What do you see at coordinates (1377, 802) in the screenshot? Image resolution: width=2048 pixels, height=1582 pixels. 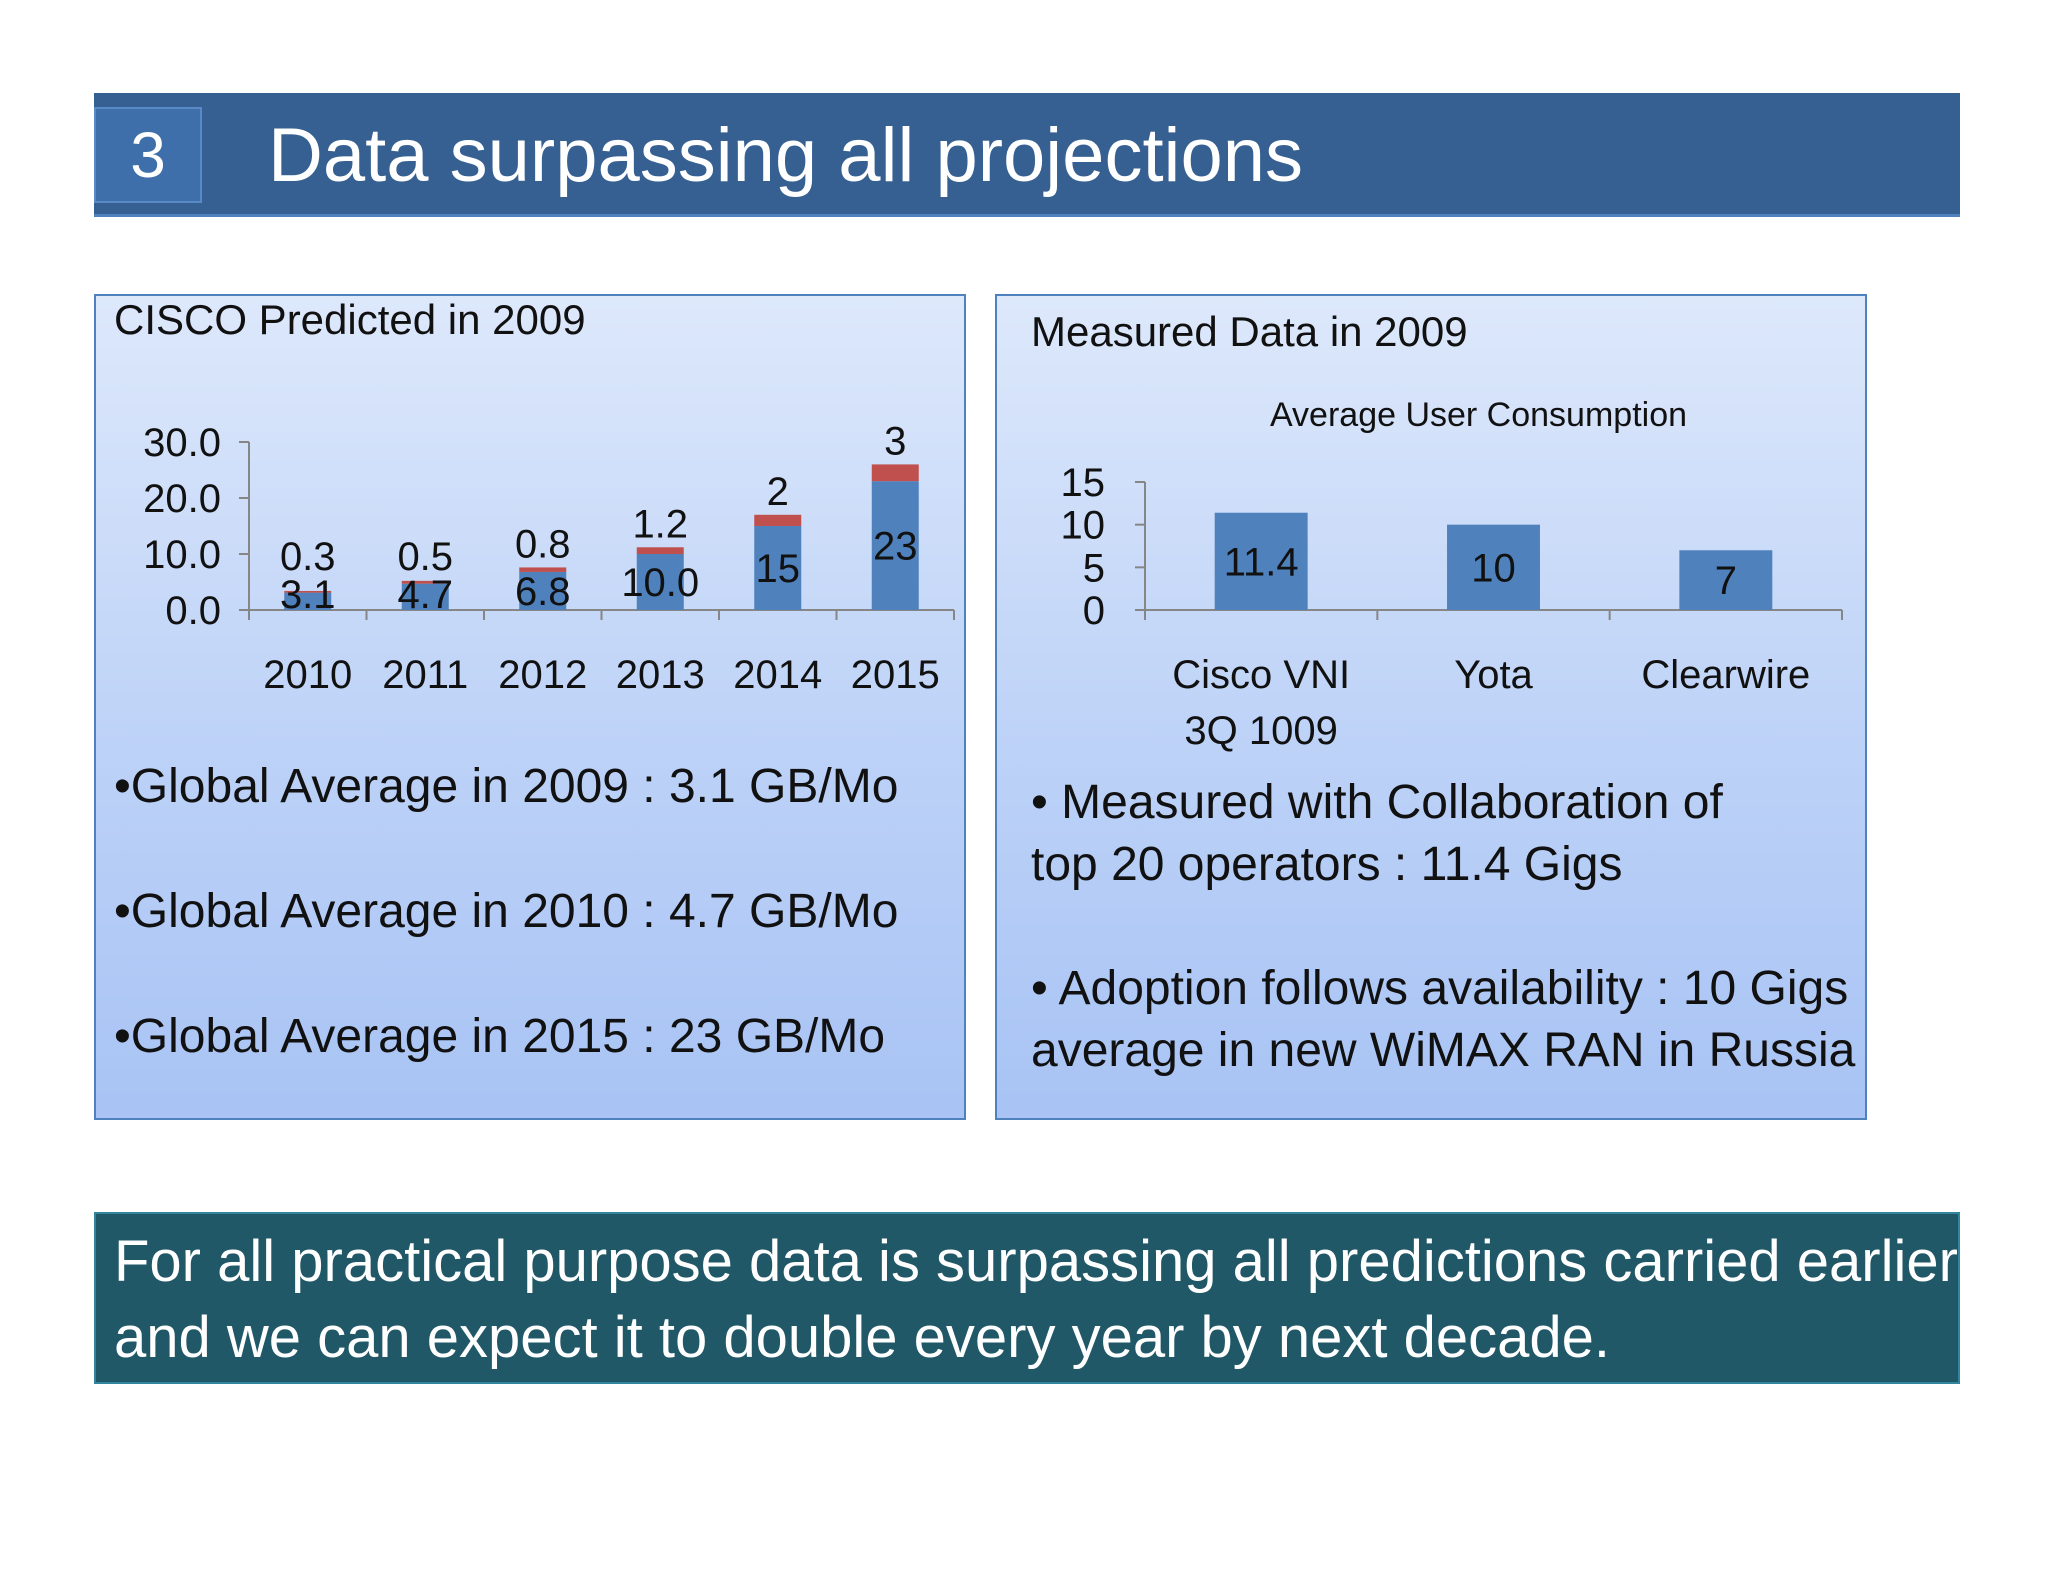 I see `bullet-collaboration-line-1: • Measured with Collaboration of` at bounding box center [1377, 802].